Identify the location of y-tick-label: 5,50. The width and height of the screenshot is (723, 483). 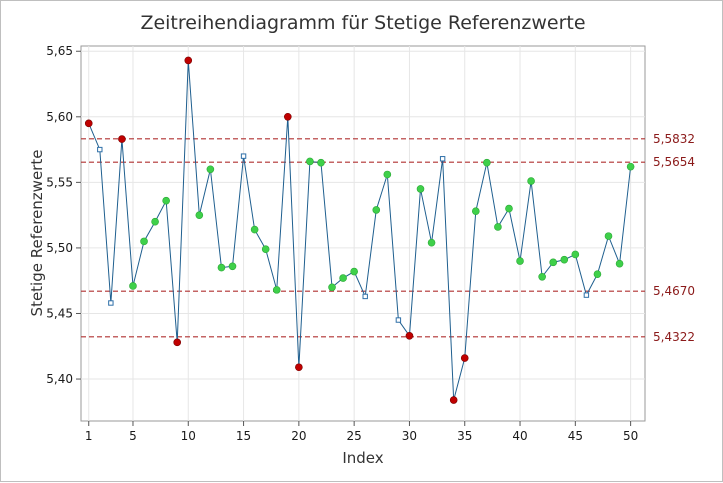
(59, 248).